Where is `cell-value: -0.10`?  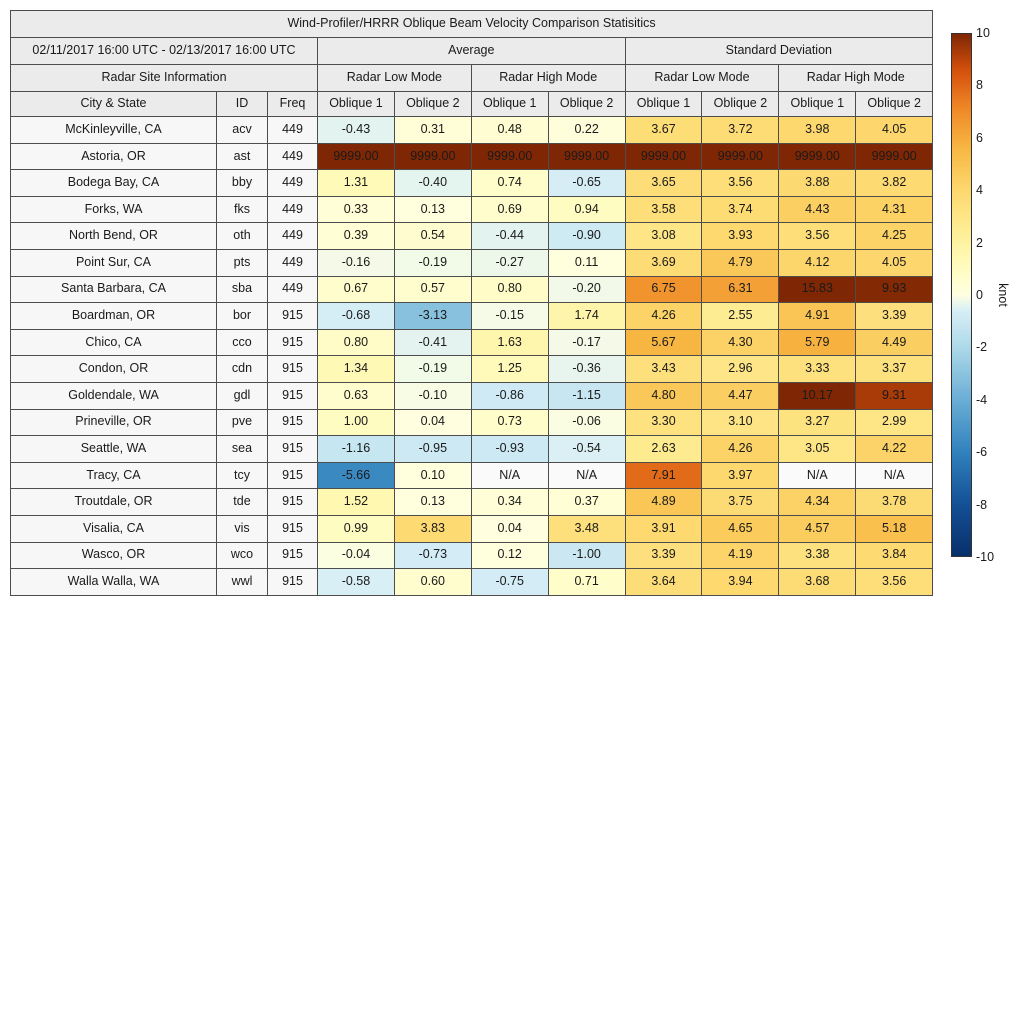 cell-value: -0.10 is located at coordinates (432, 395).